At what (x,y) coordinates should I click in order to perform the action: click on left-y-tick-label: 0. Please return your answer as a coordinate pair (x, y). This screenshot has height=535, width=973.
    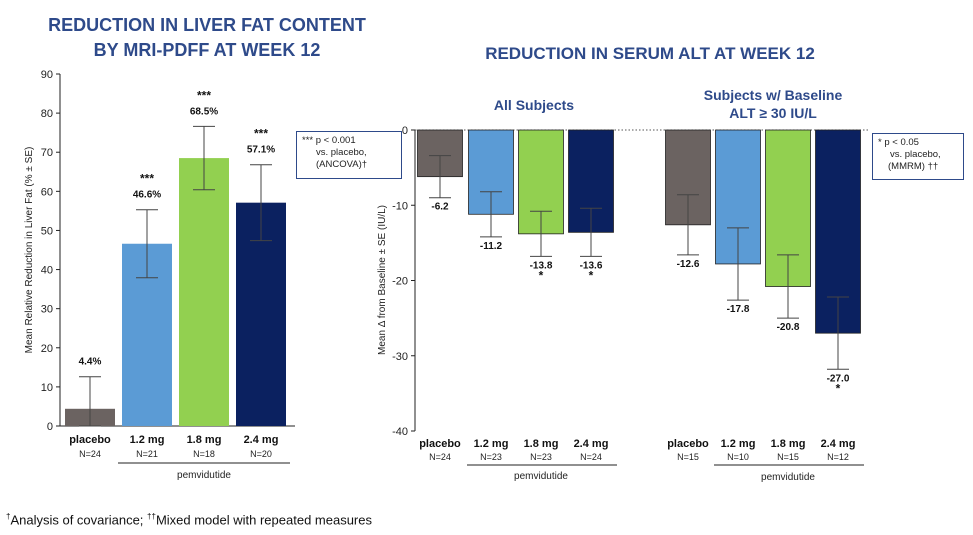
    Looking at the image, I should click on (50, 427).